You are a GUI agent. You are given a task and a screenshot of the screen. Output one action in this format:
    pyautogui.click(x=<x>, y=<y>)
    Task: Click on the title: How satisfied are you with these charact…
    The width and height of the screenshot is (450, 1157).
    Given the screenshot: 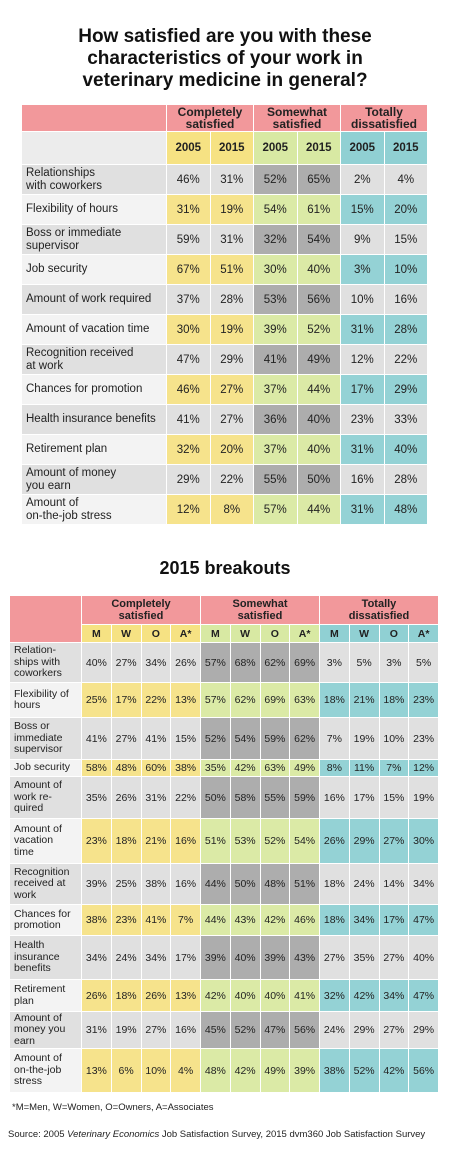 What is the action you would take?
    pyautogui.click(x=225, y=58)
    